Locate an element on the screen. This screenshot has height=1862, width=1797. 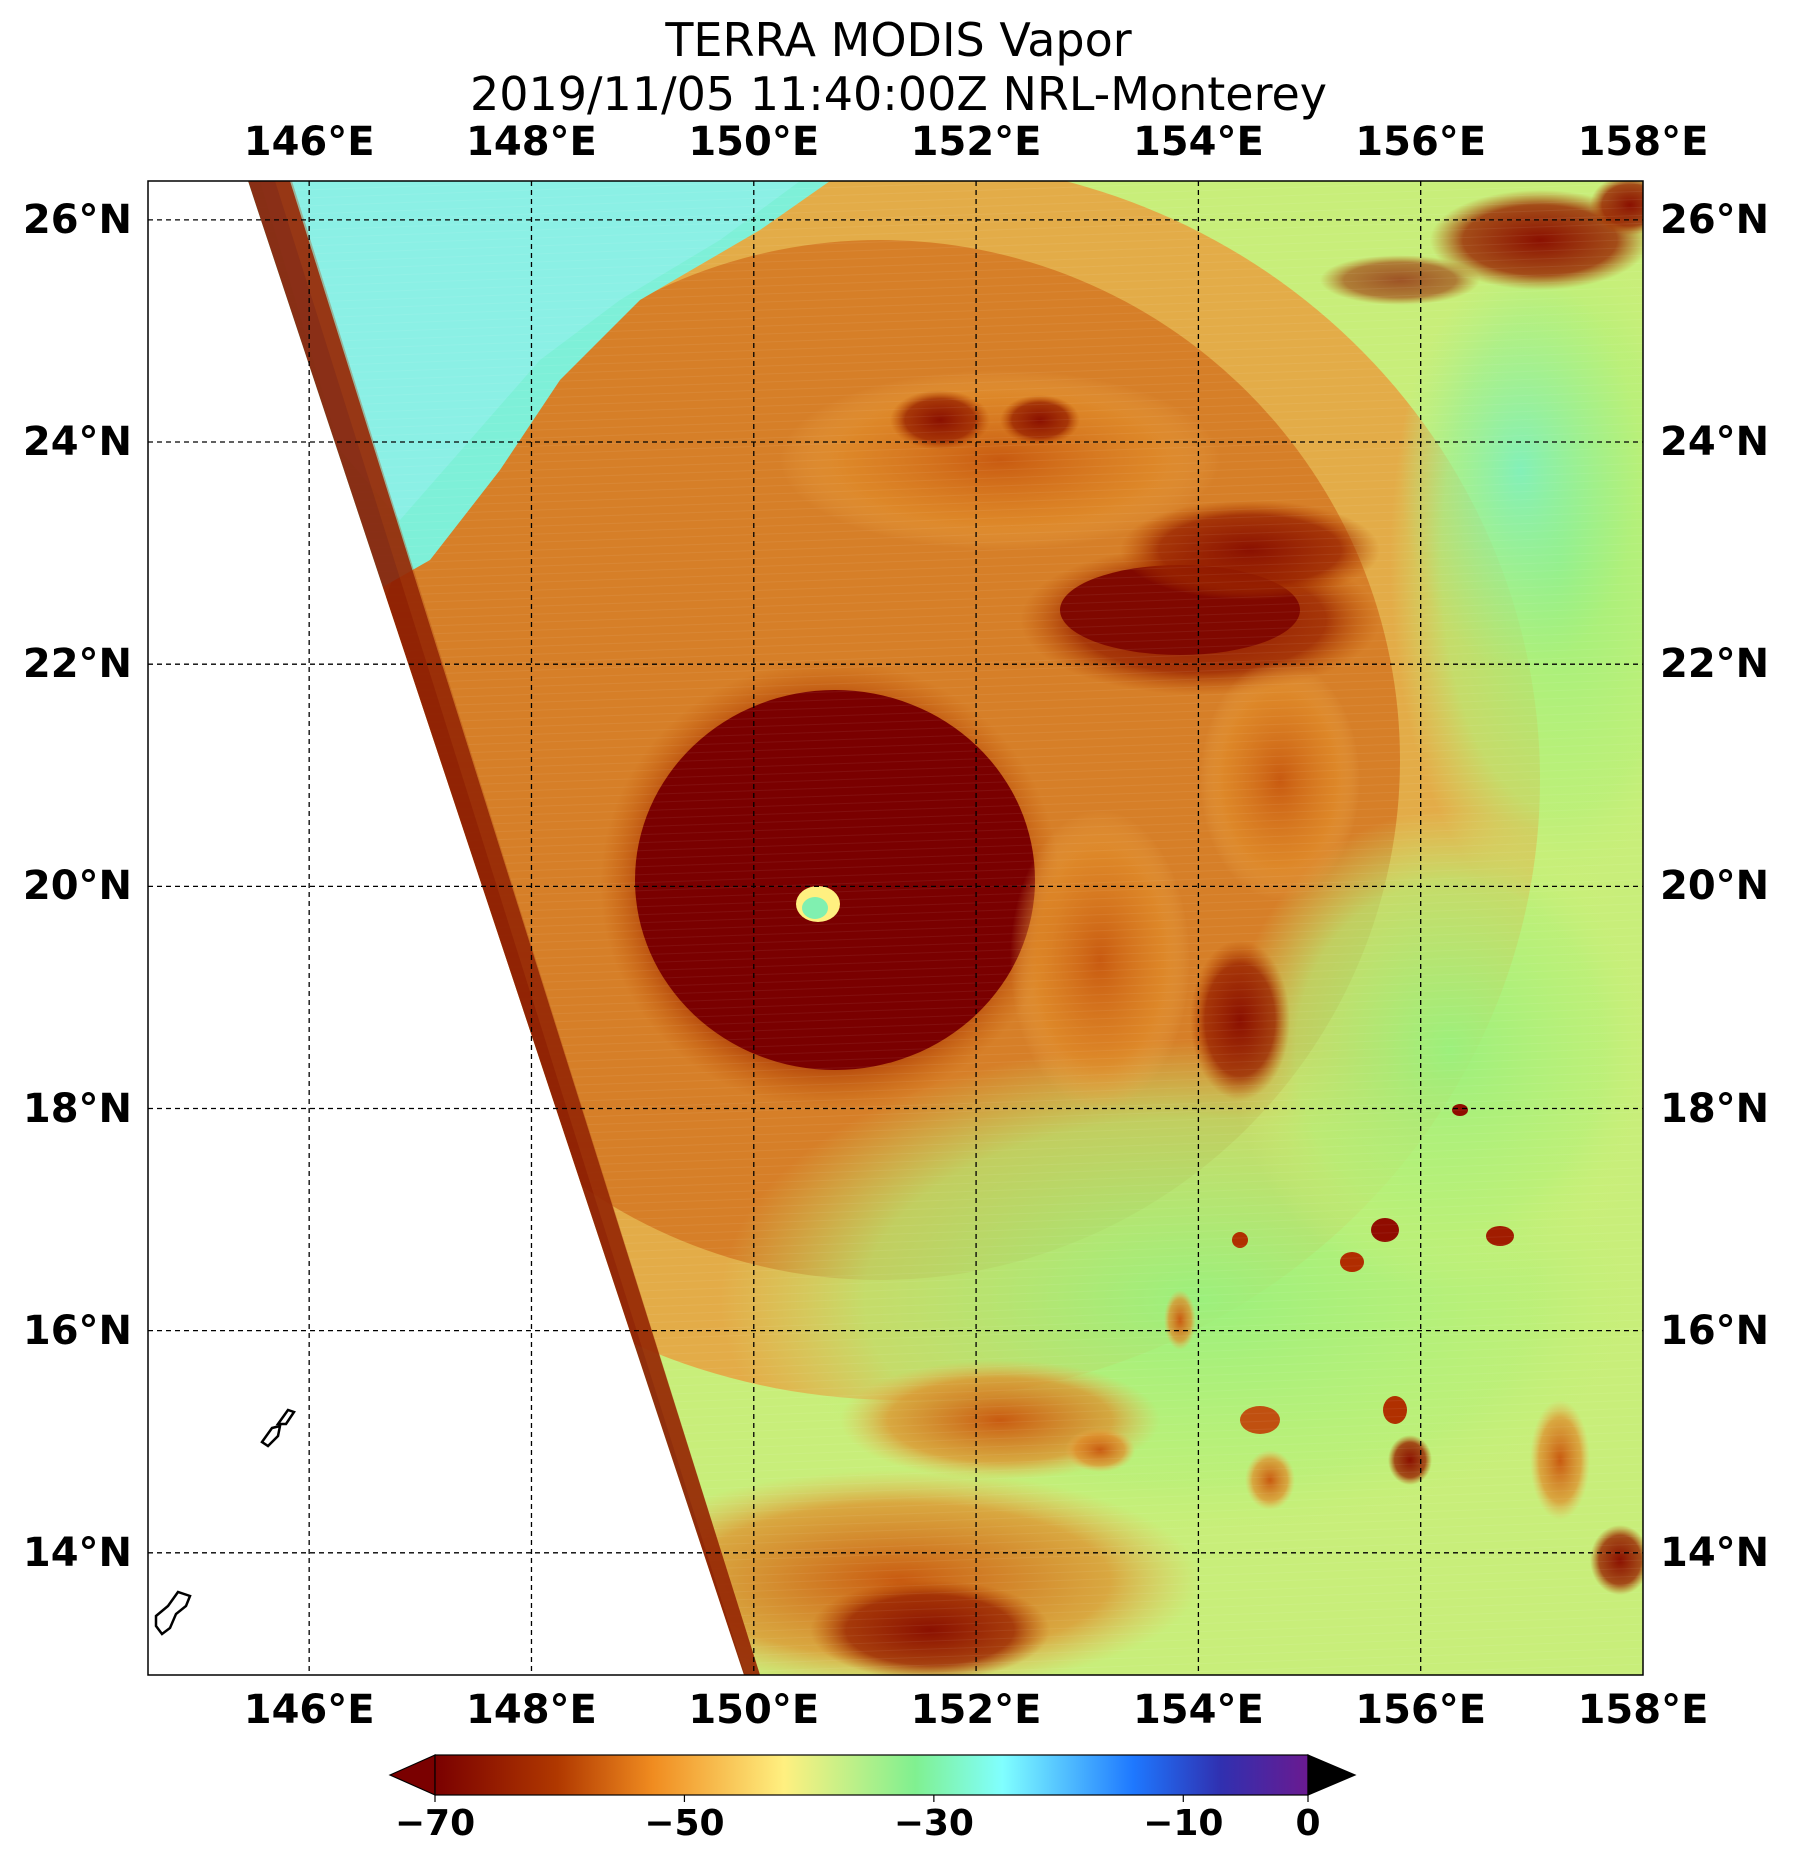
colorbar-gradient is located at coordinates (871, 1775).